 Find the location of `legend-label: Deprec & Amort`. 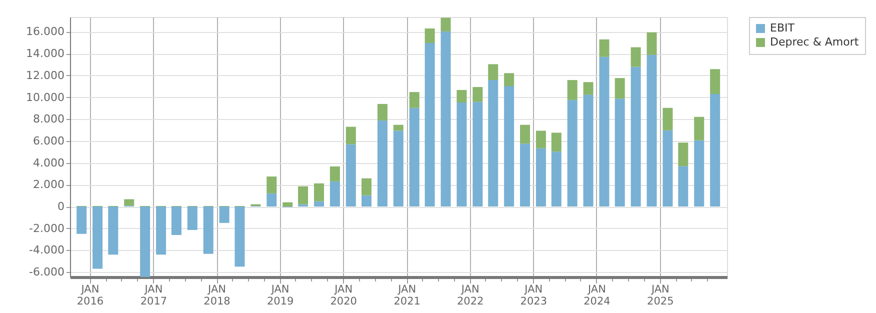

legend-label: Deprec & Amort is located at coordinates (815, 42).